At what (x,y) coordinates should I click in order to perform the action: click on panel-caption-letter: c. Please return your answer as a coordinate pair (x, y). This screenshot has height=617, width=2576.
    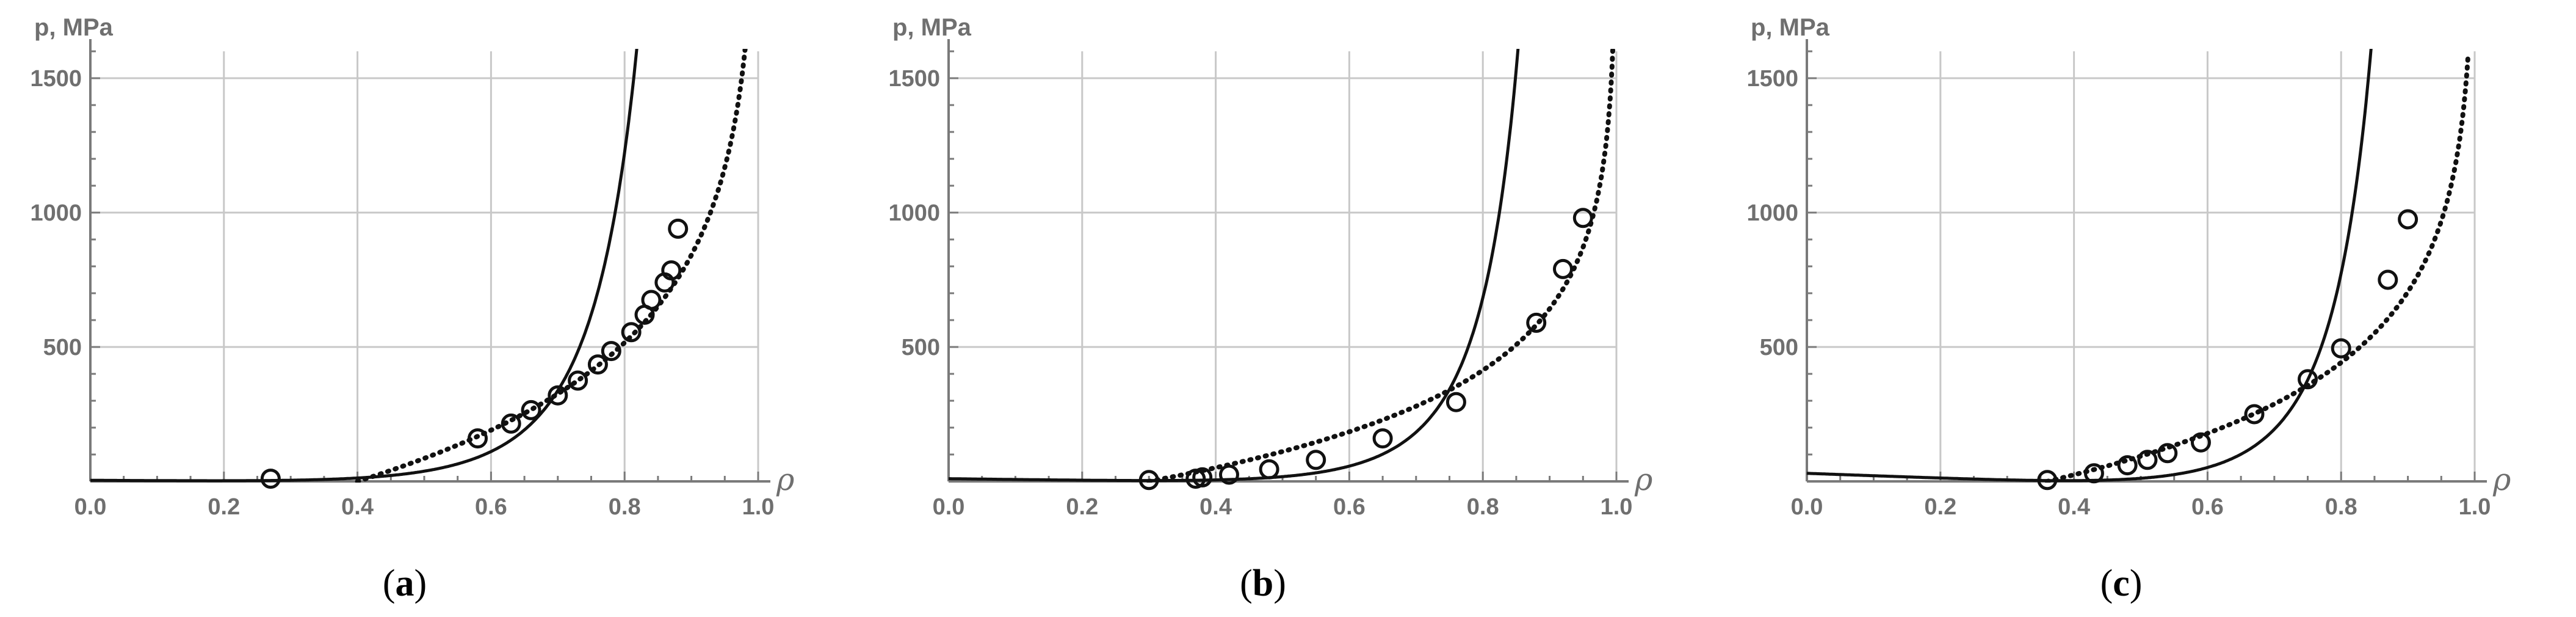
    Looking at the image, I should click on (2121, 583).